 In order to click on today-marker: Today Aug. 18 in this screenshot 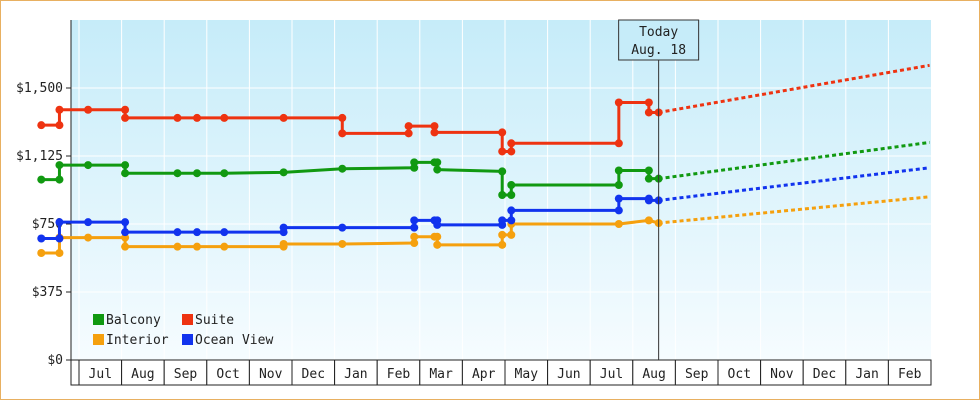, I will do `click(659, 189)`.